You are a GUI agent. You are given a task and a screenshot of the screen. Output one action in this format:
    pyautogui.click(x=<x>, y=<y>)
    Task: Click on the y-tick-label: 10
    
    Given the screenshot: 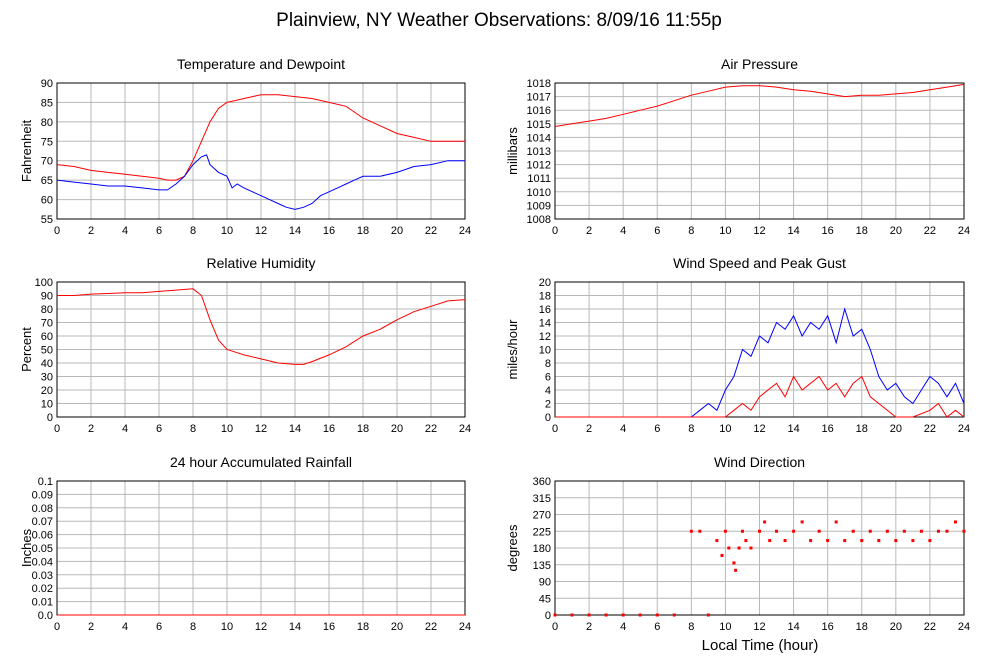 What is the action you would take?
    pyautogui.click(x=545, y=351)
    